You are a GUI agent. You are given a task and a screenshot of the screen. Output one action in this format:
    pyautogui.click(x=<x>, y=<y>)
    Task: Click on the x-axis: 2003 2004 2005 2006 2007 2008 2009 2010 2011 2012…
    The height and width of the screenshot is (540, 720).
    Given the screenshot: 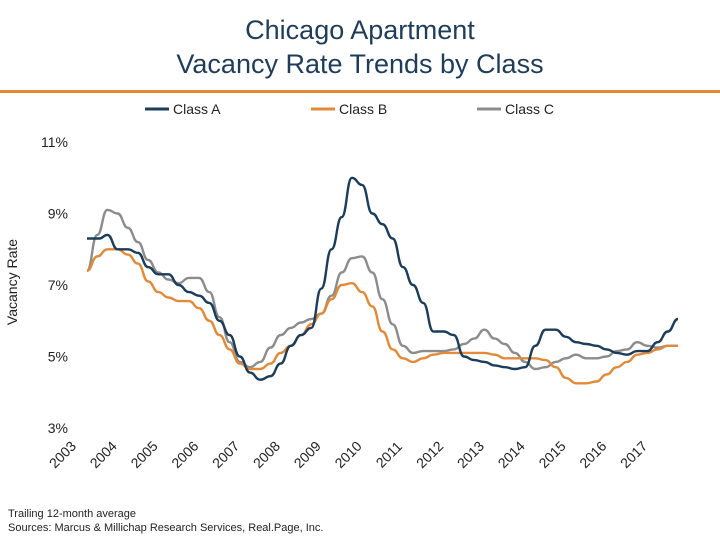 What is the action you would take?
    pyautogui.click(x=348, y=454)
    